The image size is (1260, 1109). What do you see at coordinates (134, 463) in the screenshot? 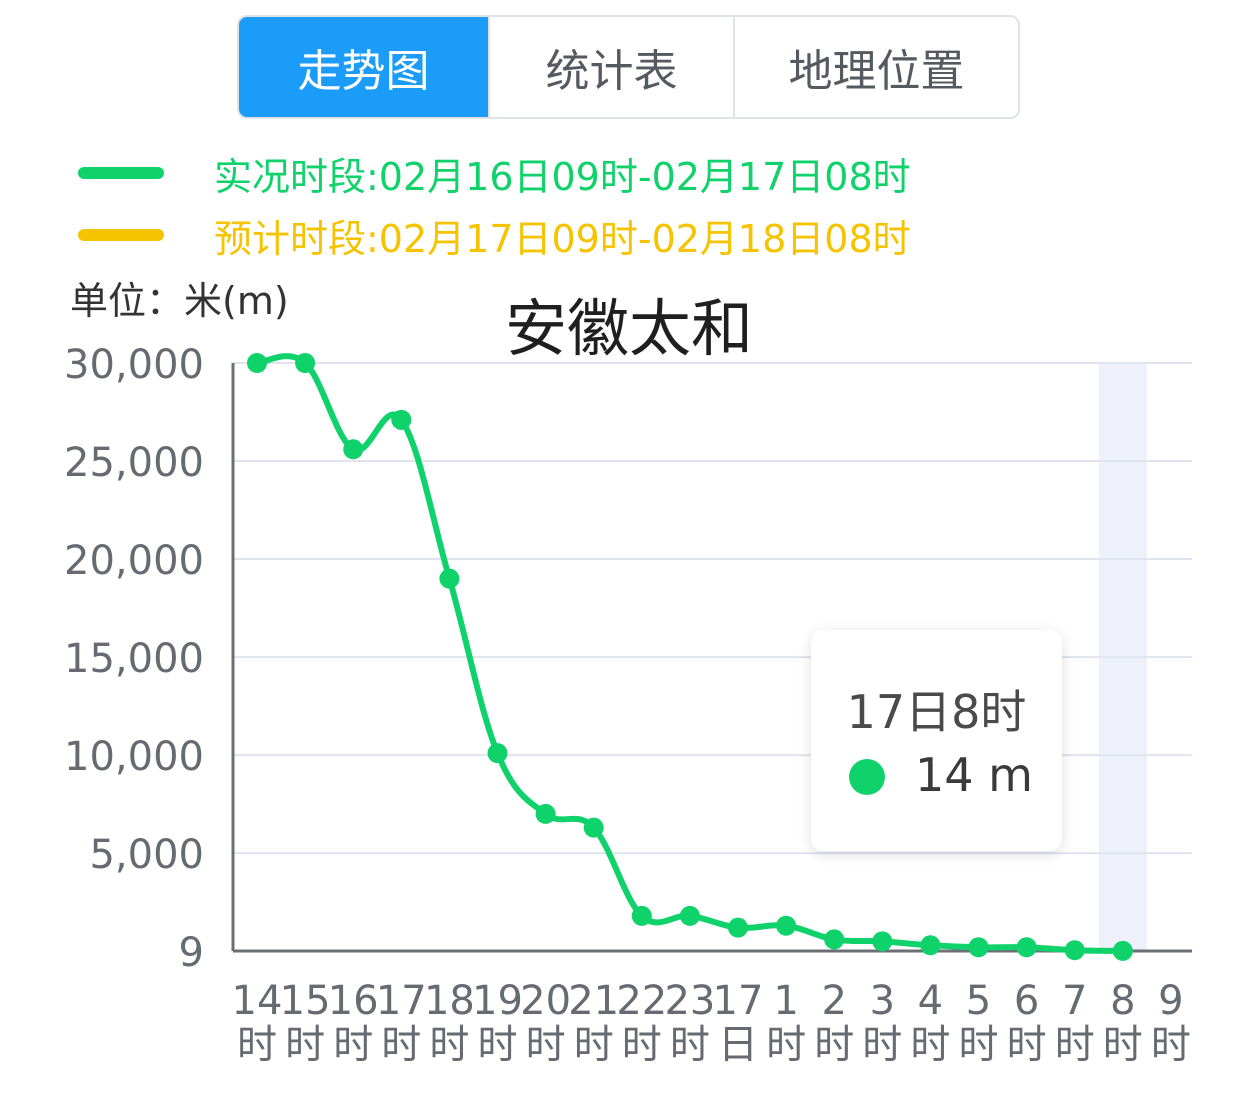
I see `y-tick-label: 25,000` at bounding box center [134, 463].